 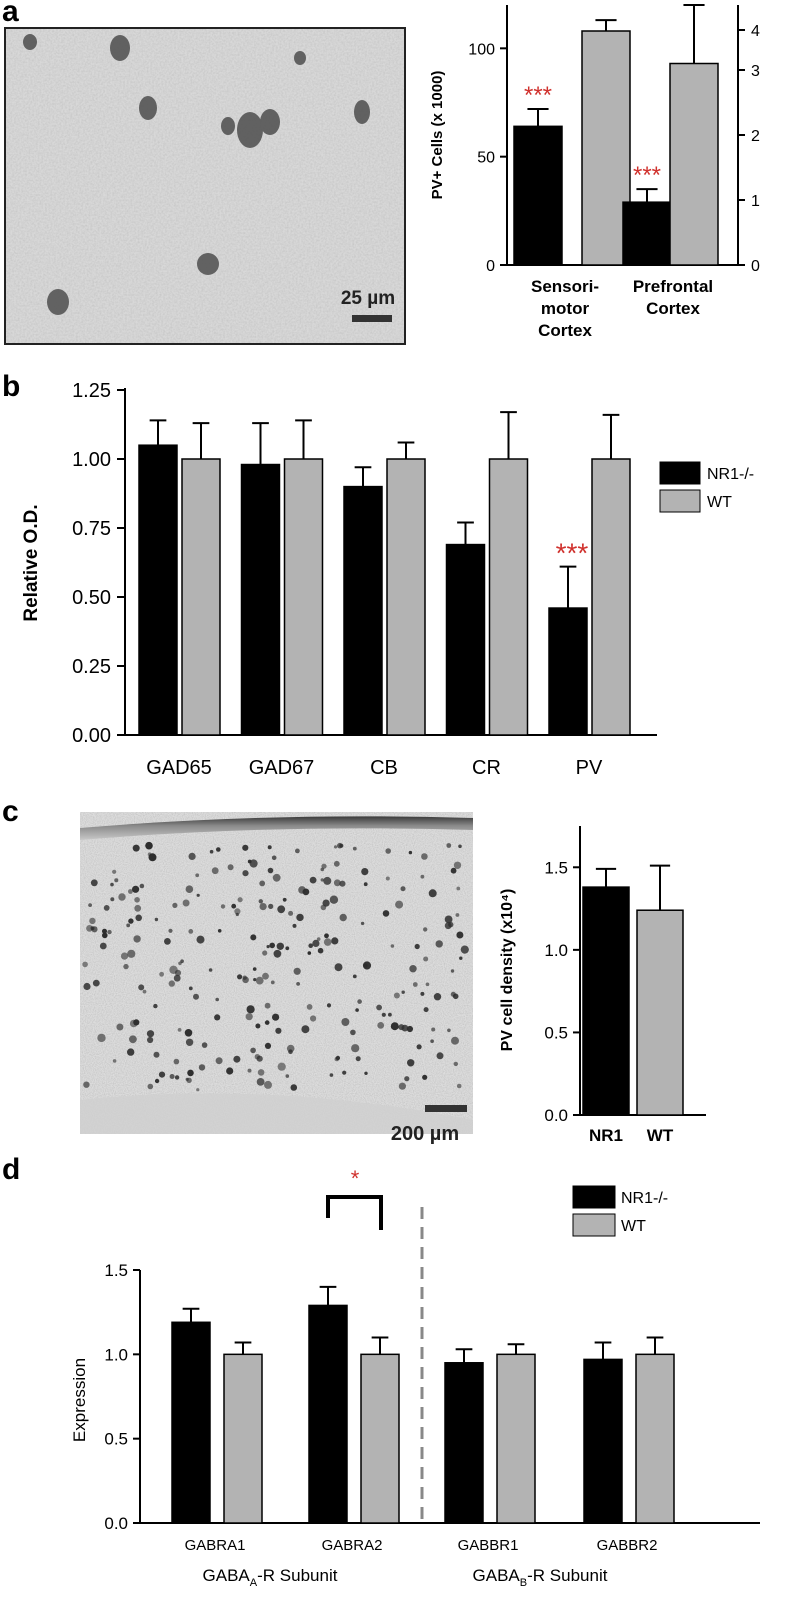 I want to click on x-tick-label: GAD65, so click(x=179, y=768).